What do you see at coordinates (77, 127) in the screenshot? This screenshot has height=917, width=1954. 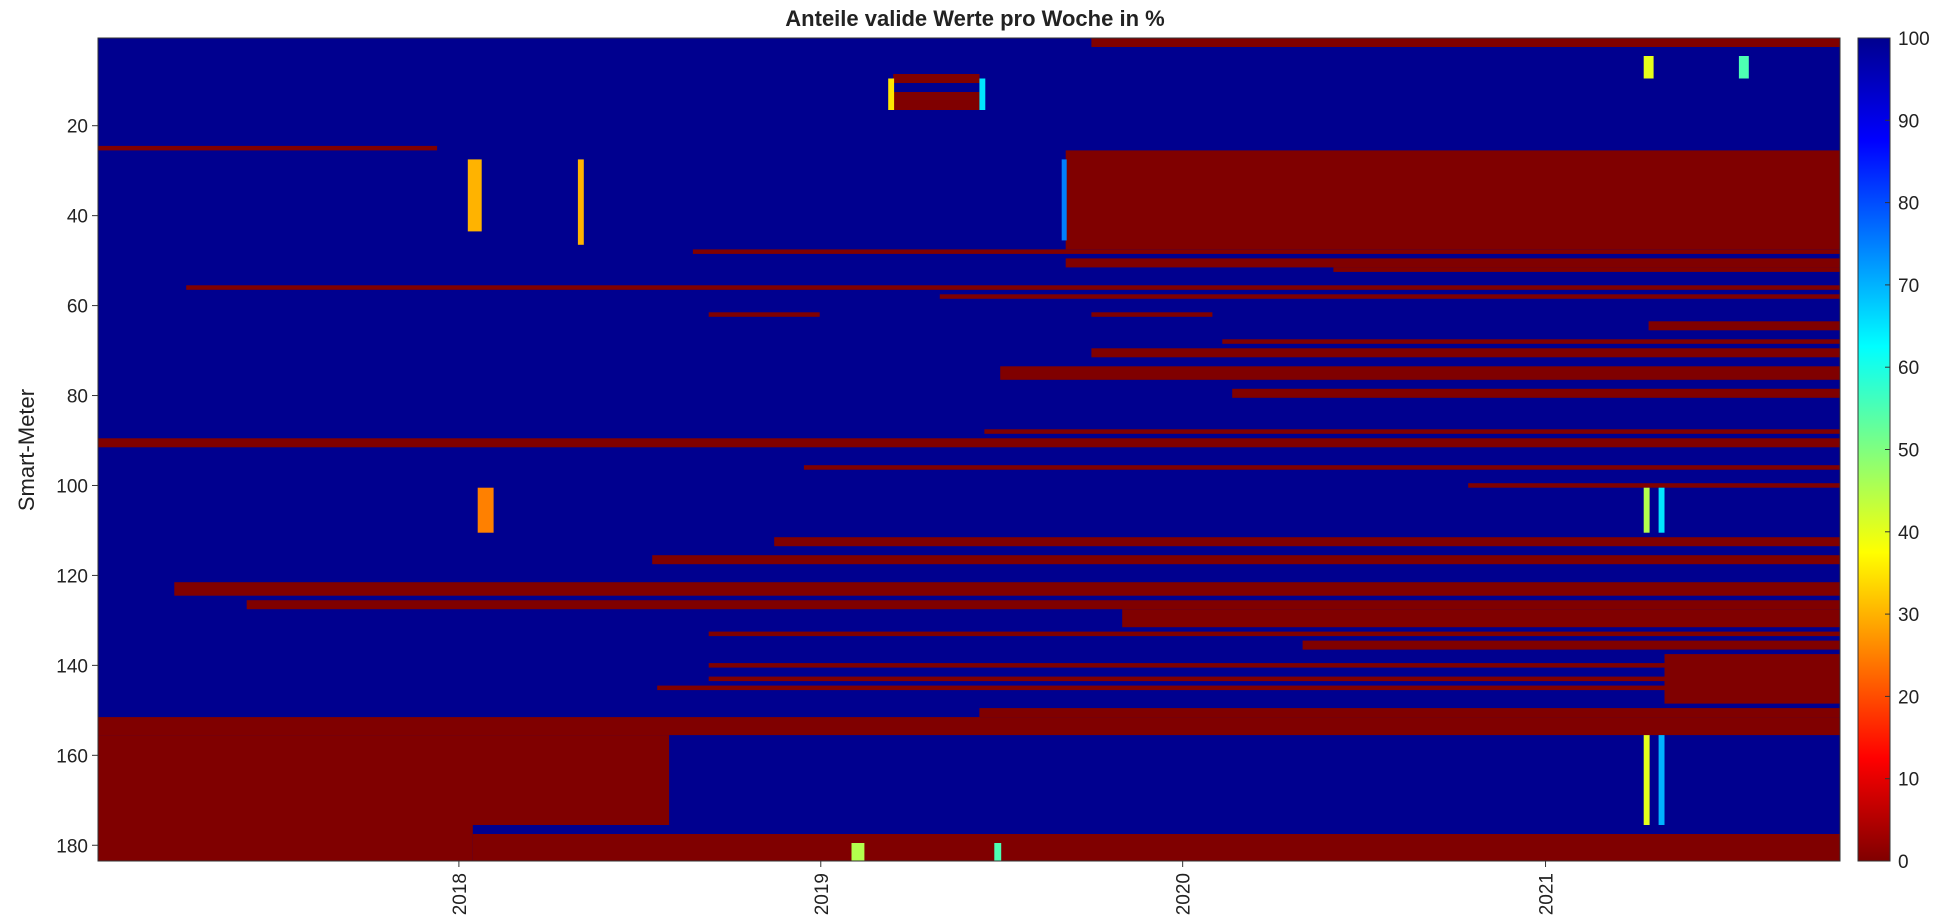 I see `y-tick-label: 20` at bounding box center [77, 127].